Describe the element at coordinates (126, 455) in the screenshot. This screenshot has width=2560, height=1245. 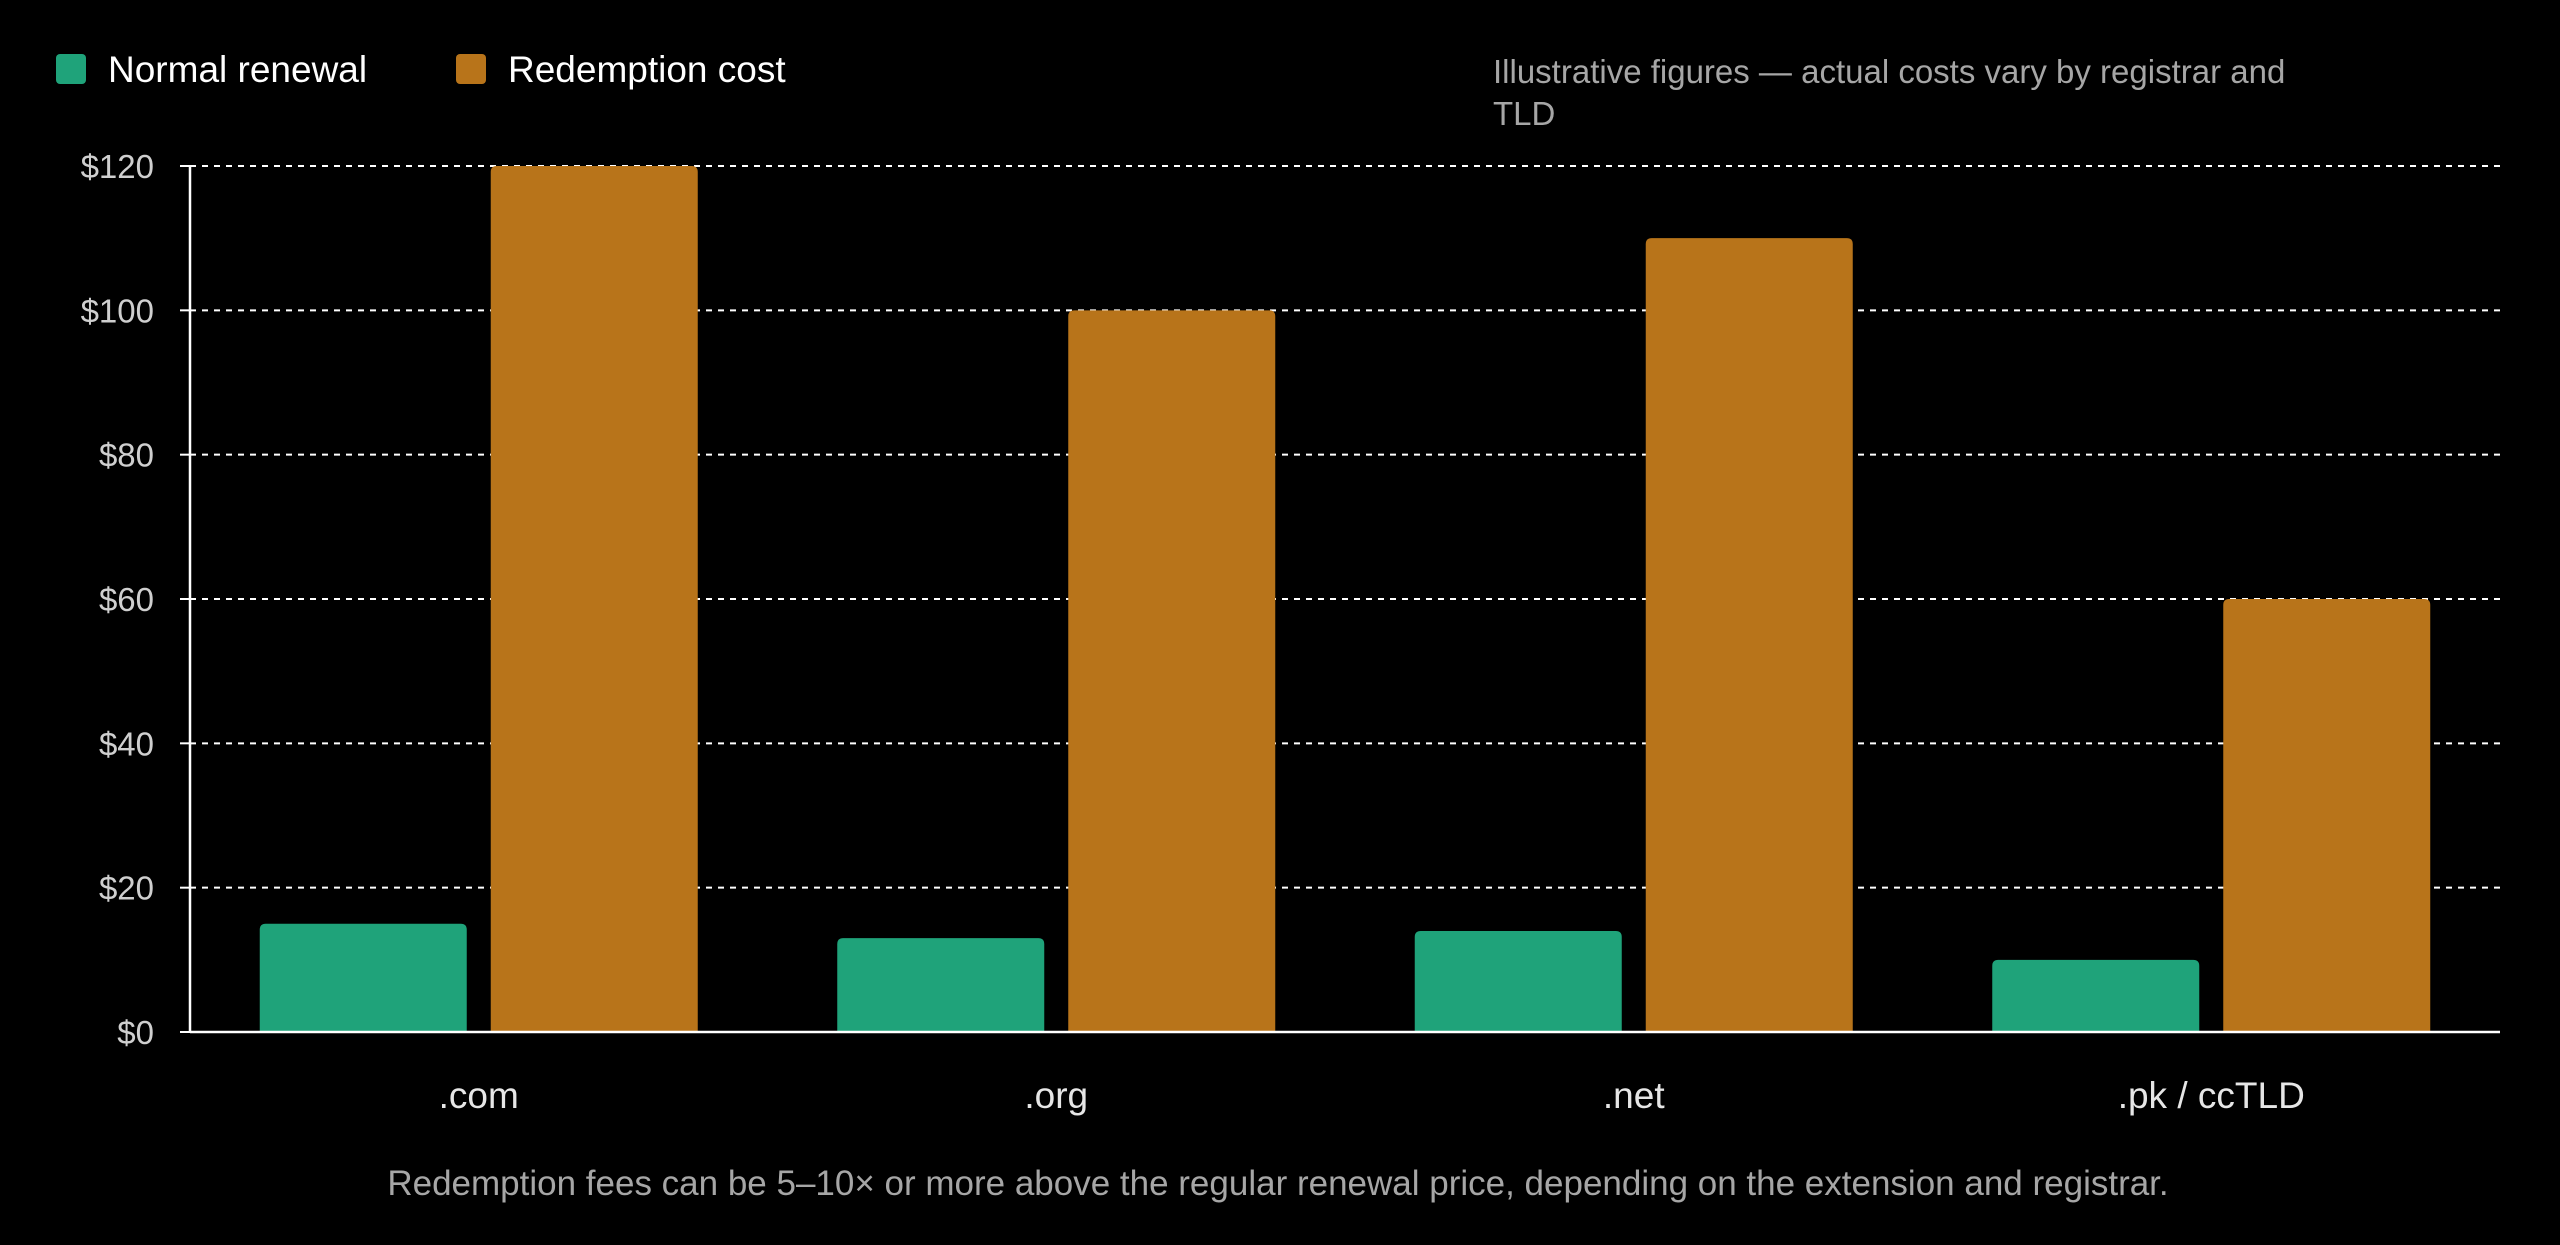
I see `y-tick-label: $80` at that location.